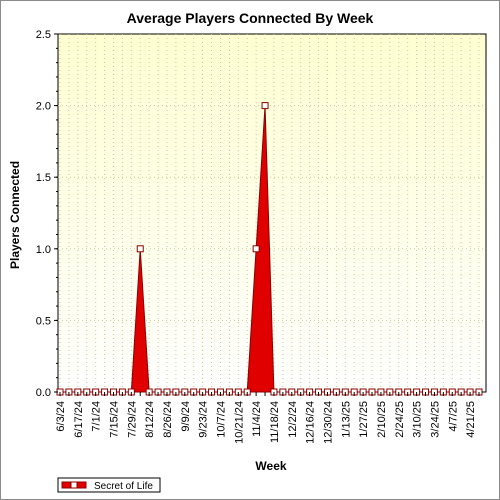 The height and width of the screenshot is (500, 500). Describe the element at coordinates (221, 419) in the screenshot. I see `x-tick-label: 10/7/24` at that location.